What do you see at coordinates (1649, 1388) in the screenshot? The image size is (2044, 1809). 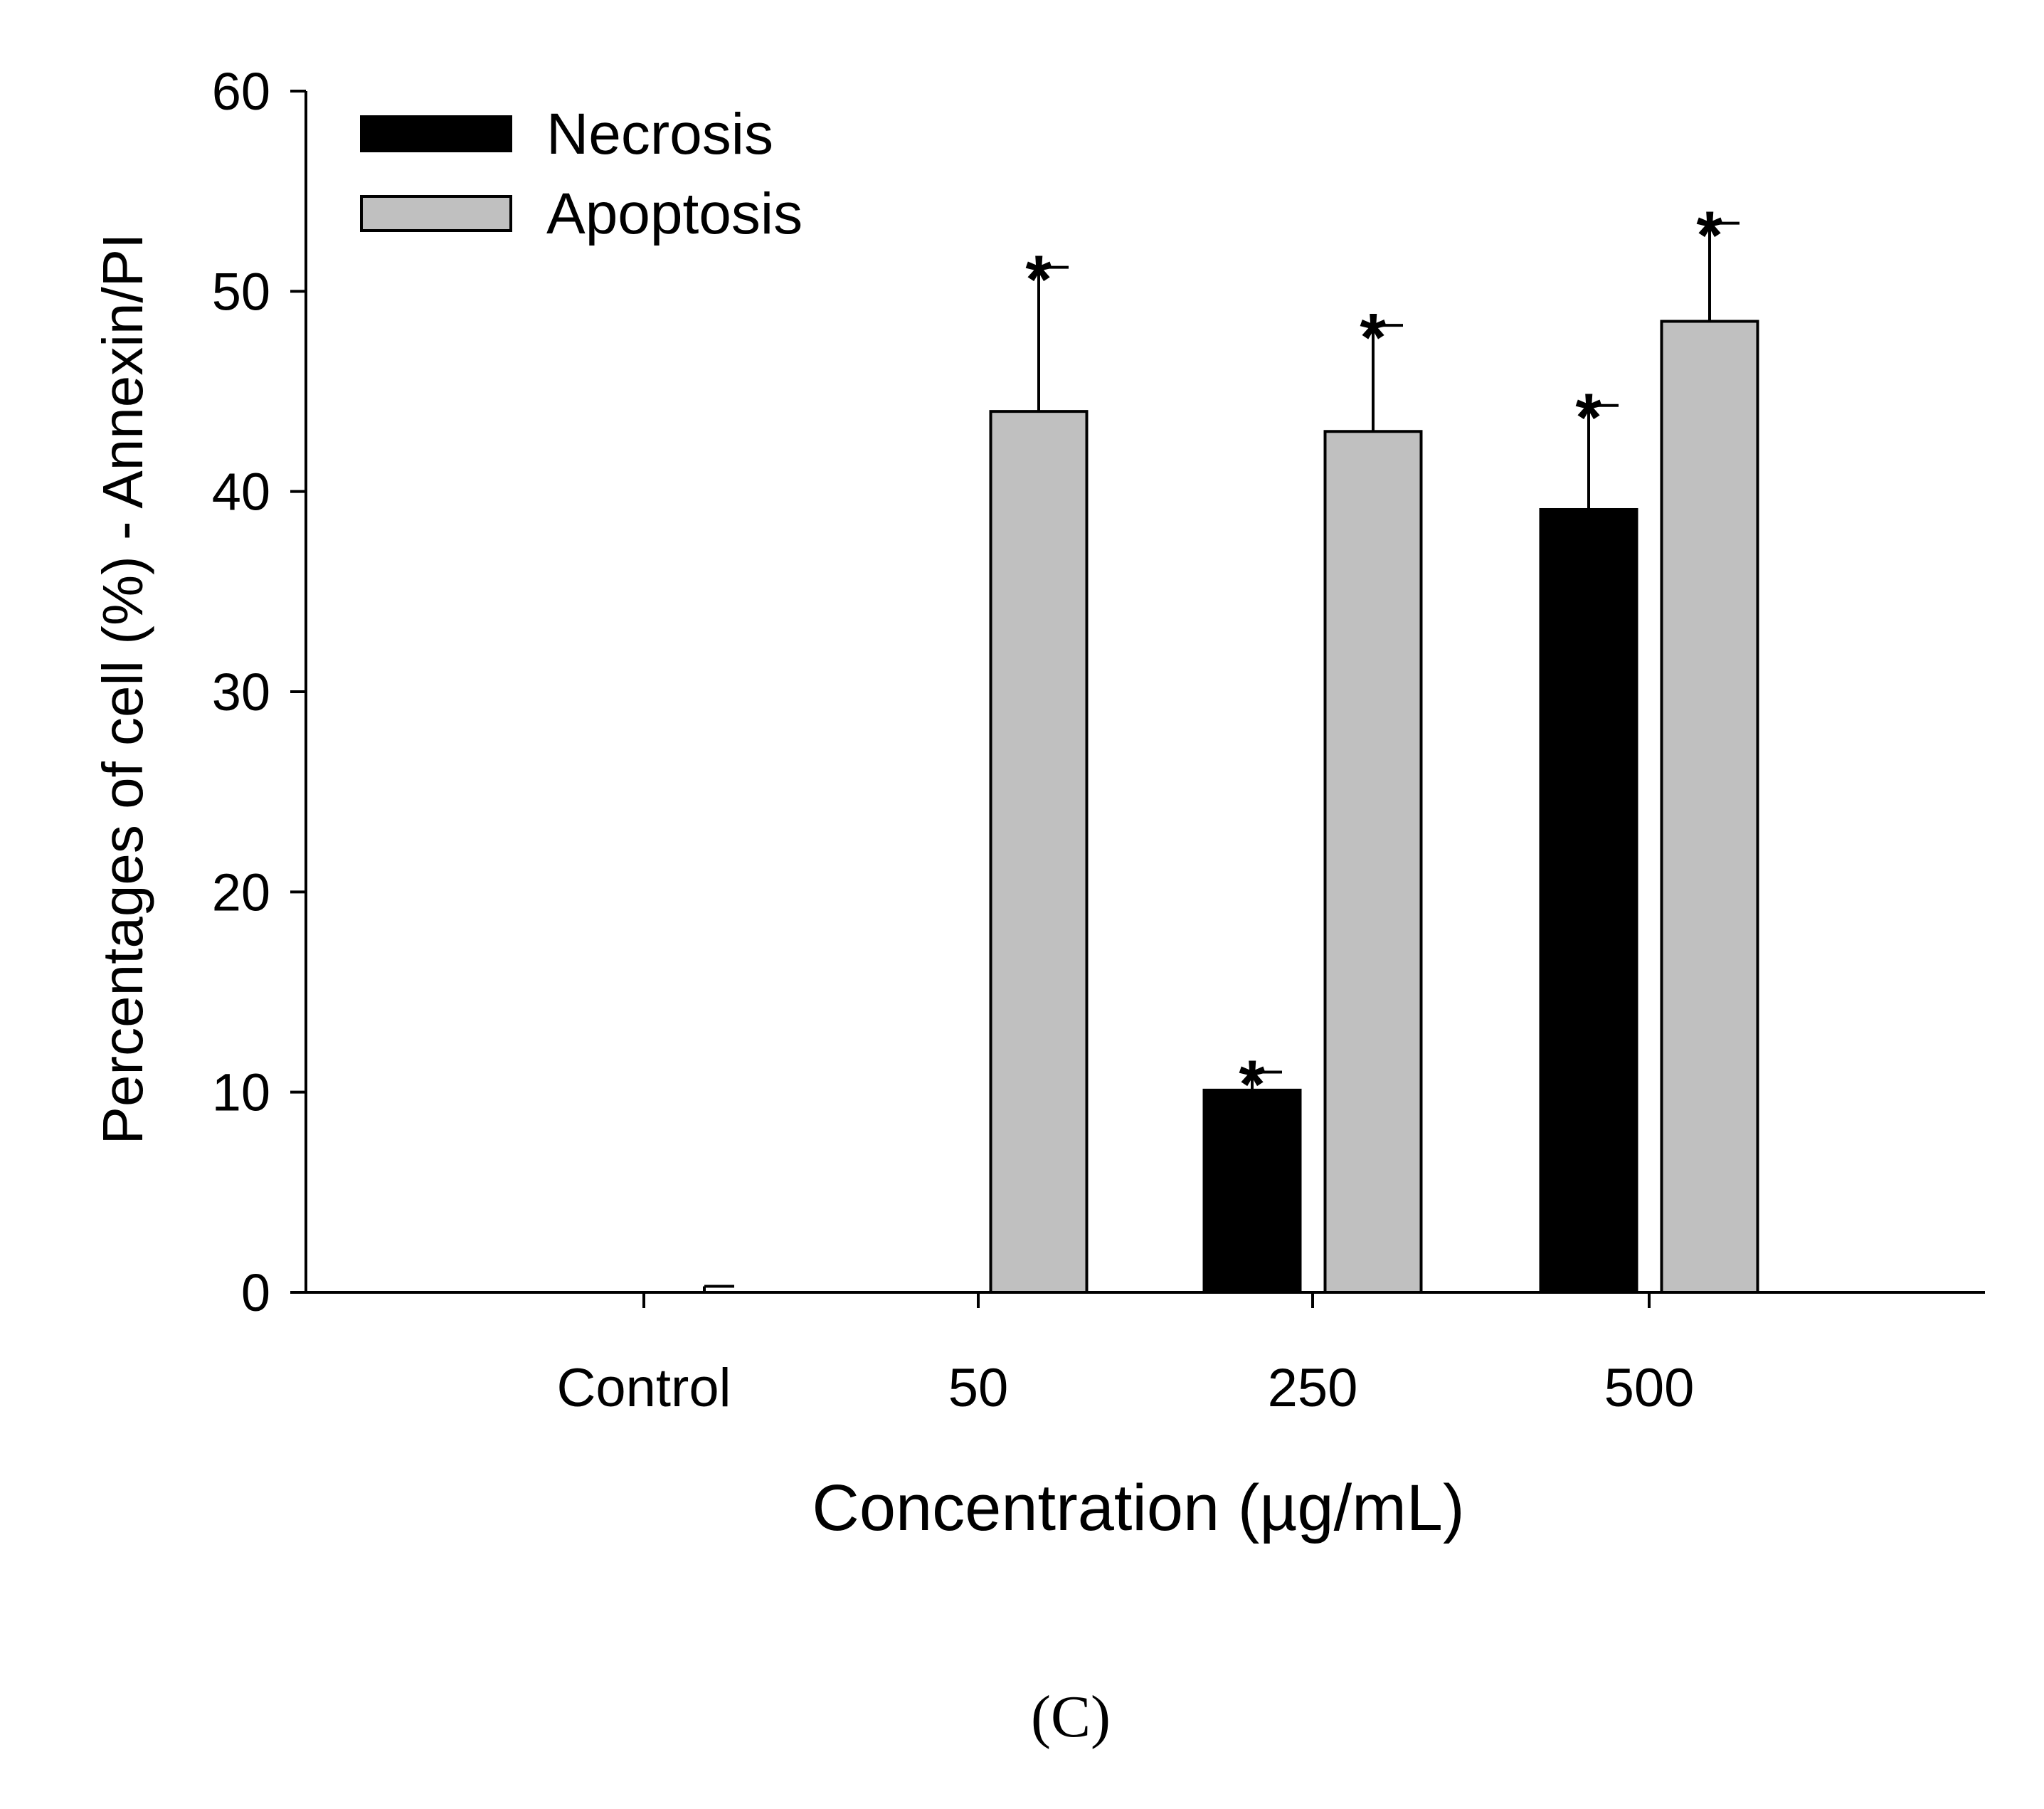 I see `x-tick-label: 500` at bounding box center [1649, 1388].